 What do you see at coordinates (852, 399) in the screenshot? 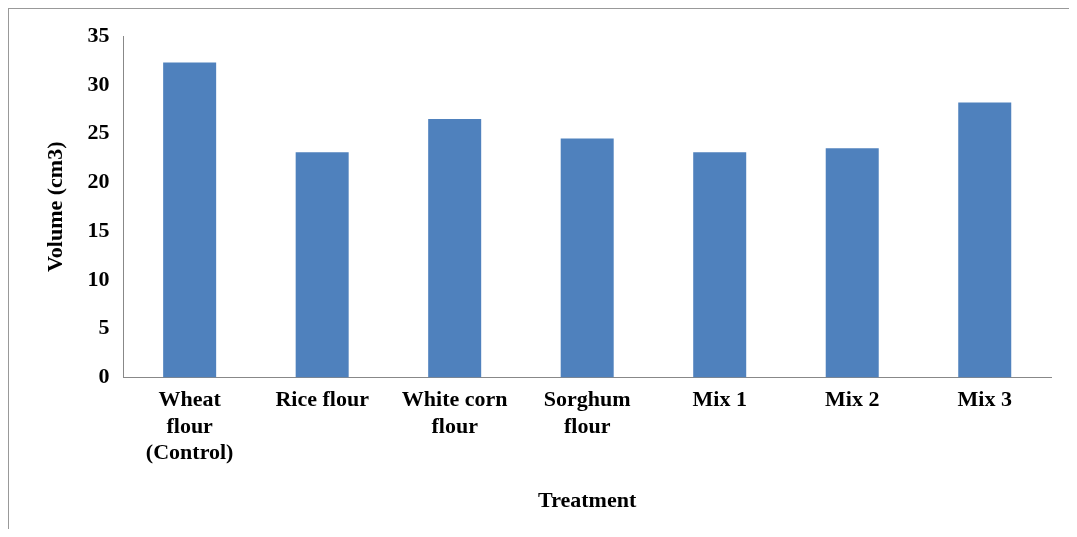
I see `x-tick-label: Mix 2` at bounding box center [852, 399].